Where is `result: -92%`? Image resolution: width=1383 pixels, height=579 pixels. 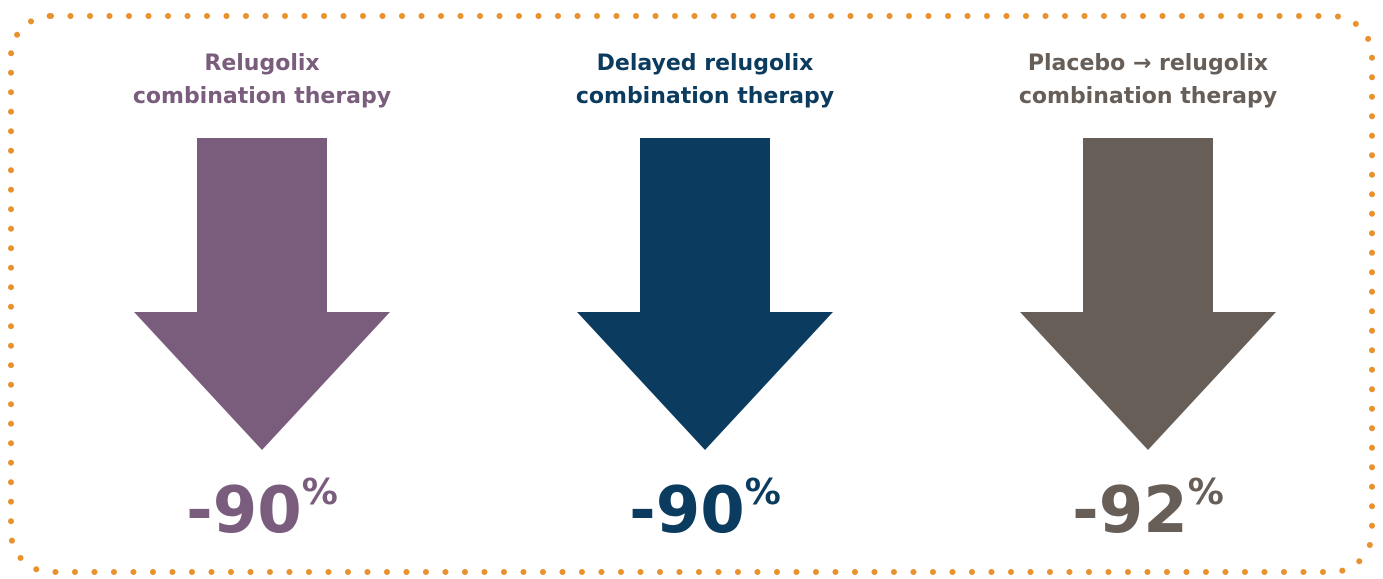
result: -92% is located at coordinates (1148, 510).